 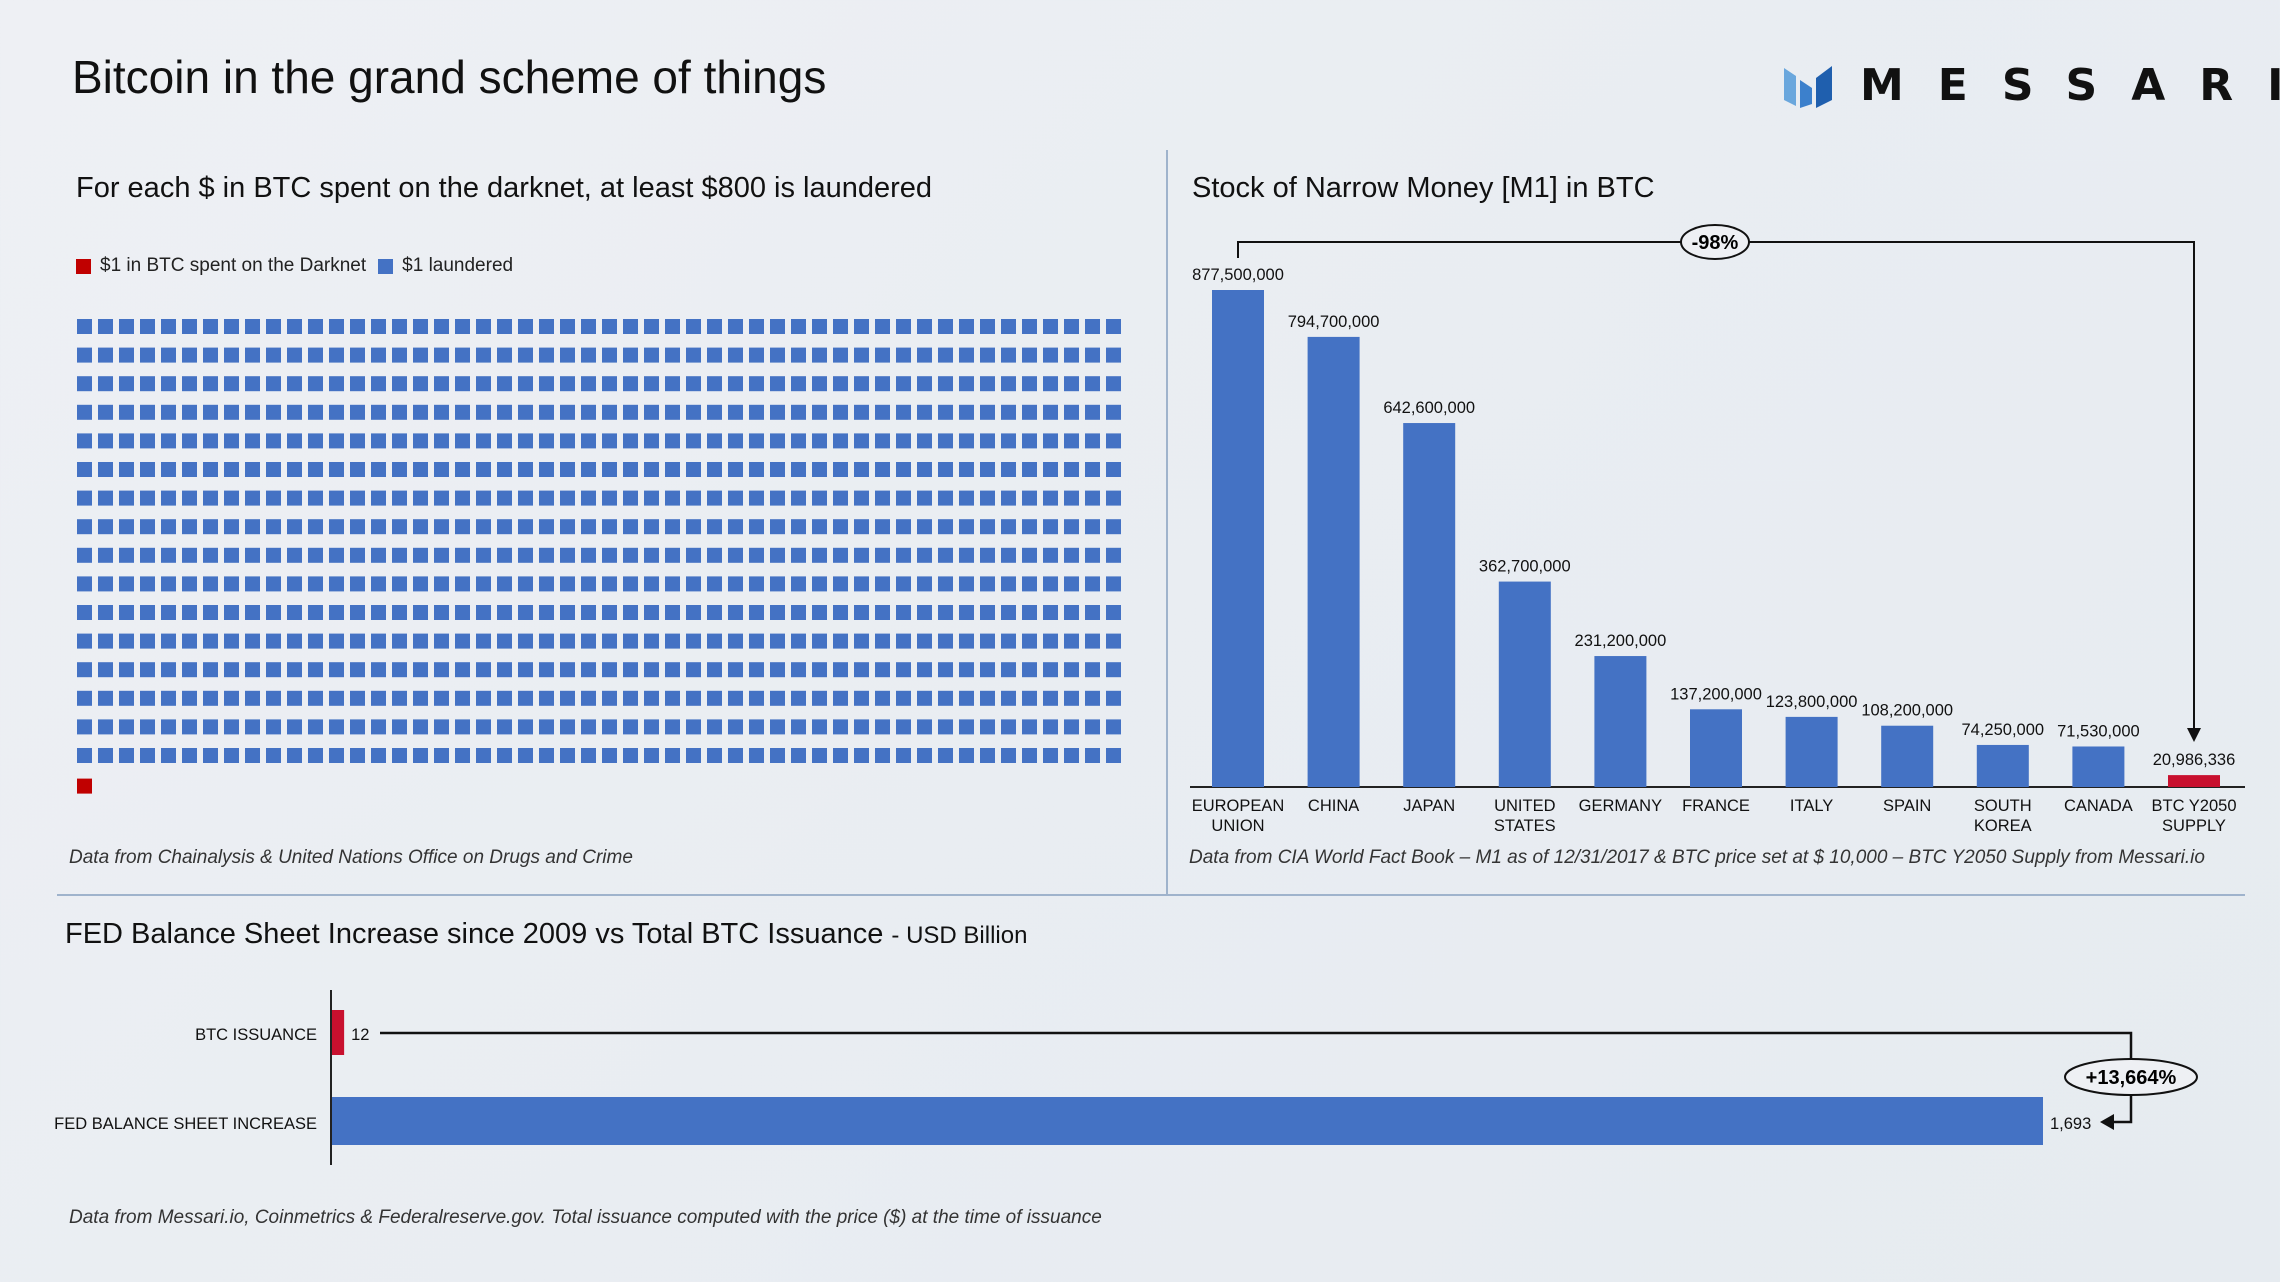 What do you see at coordinates (2194, 806) in the screenshot?
I see `category-label: BTC Y2050` at bounding box center [2194, 806].